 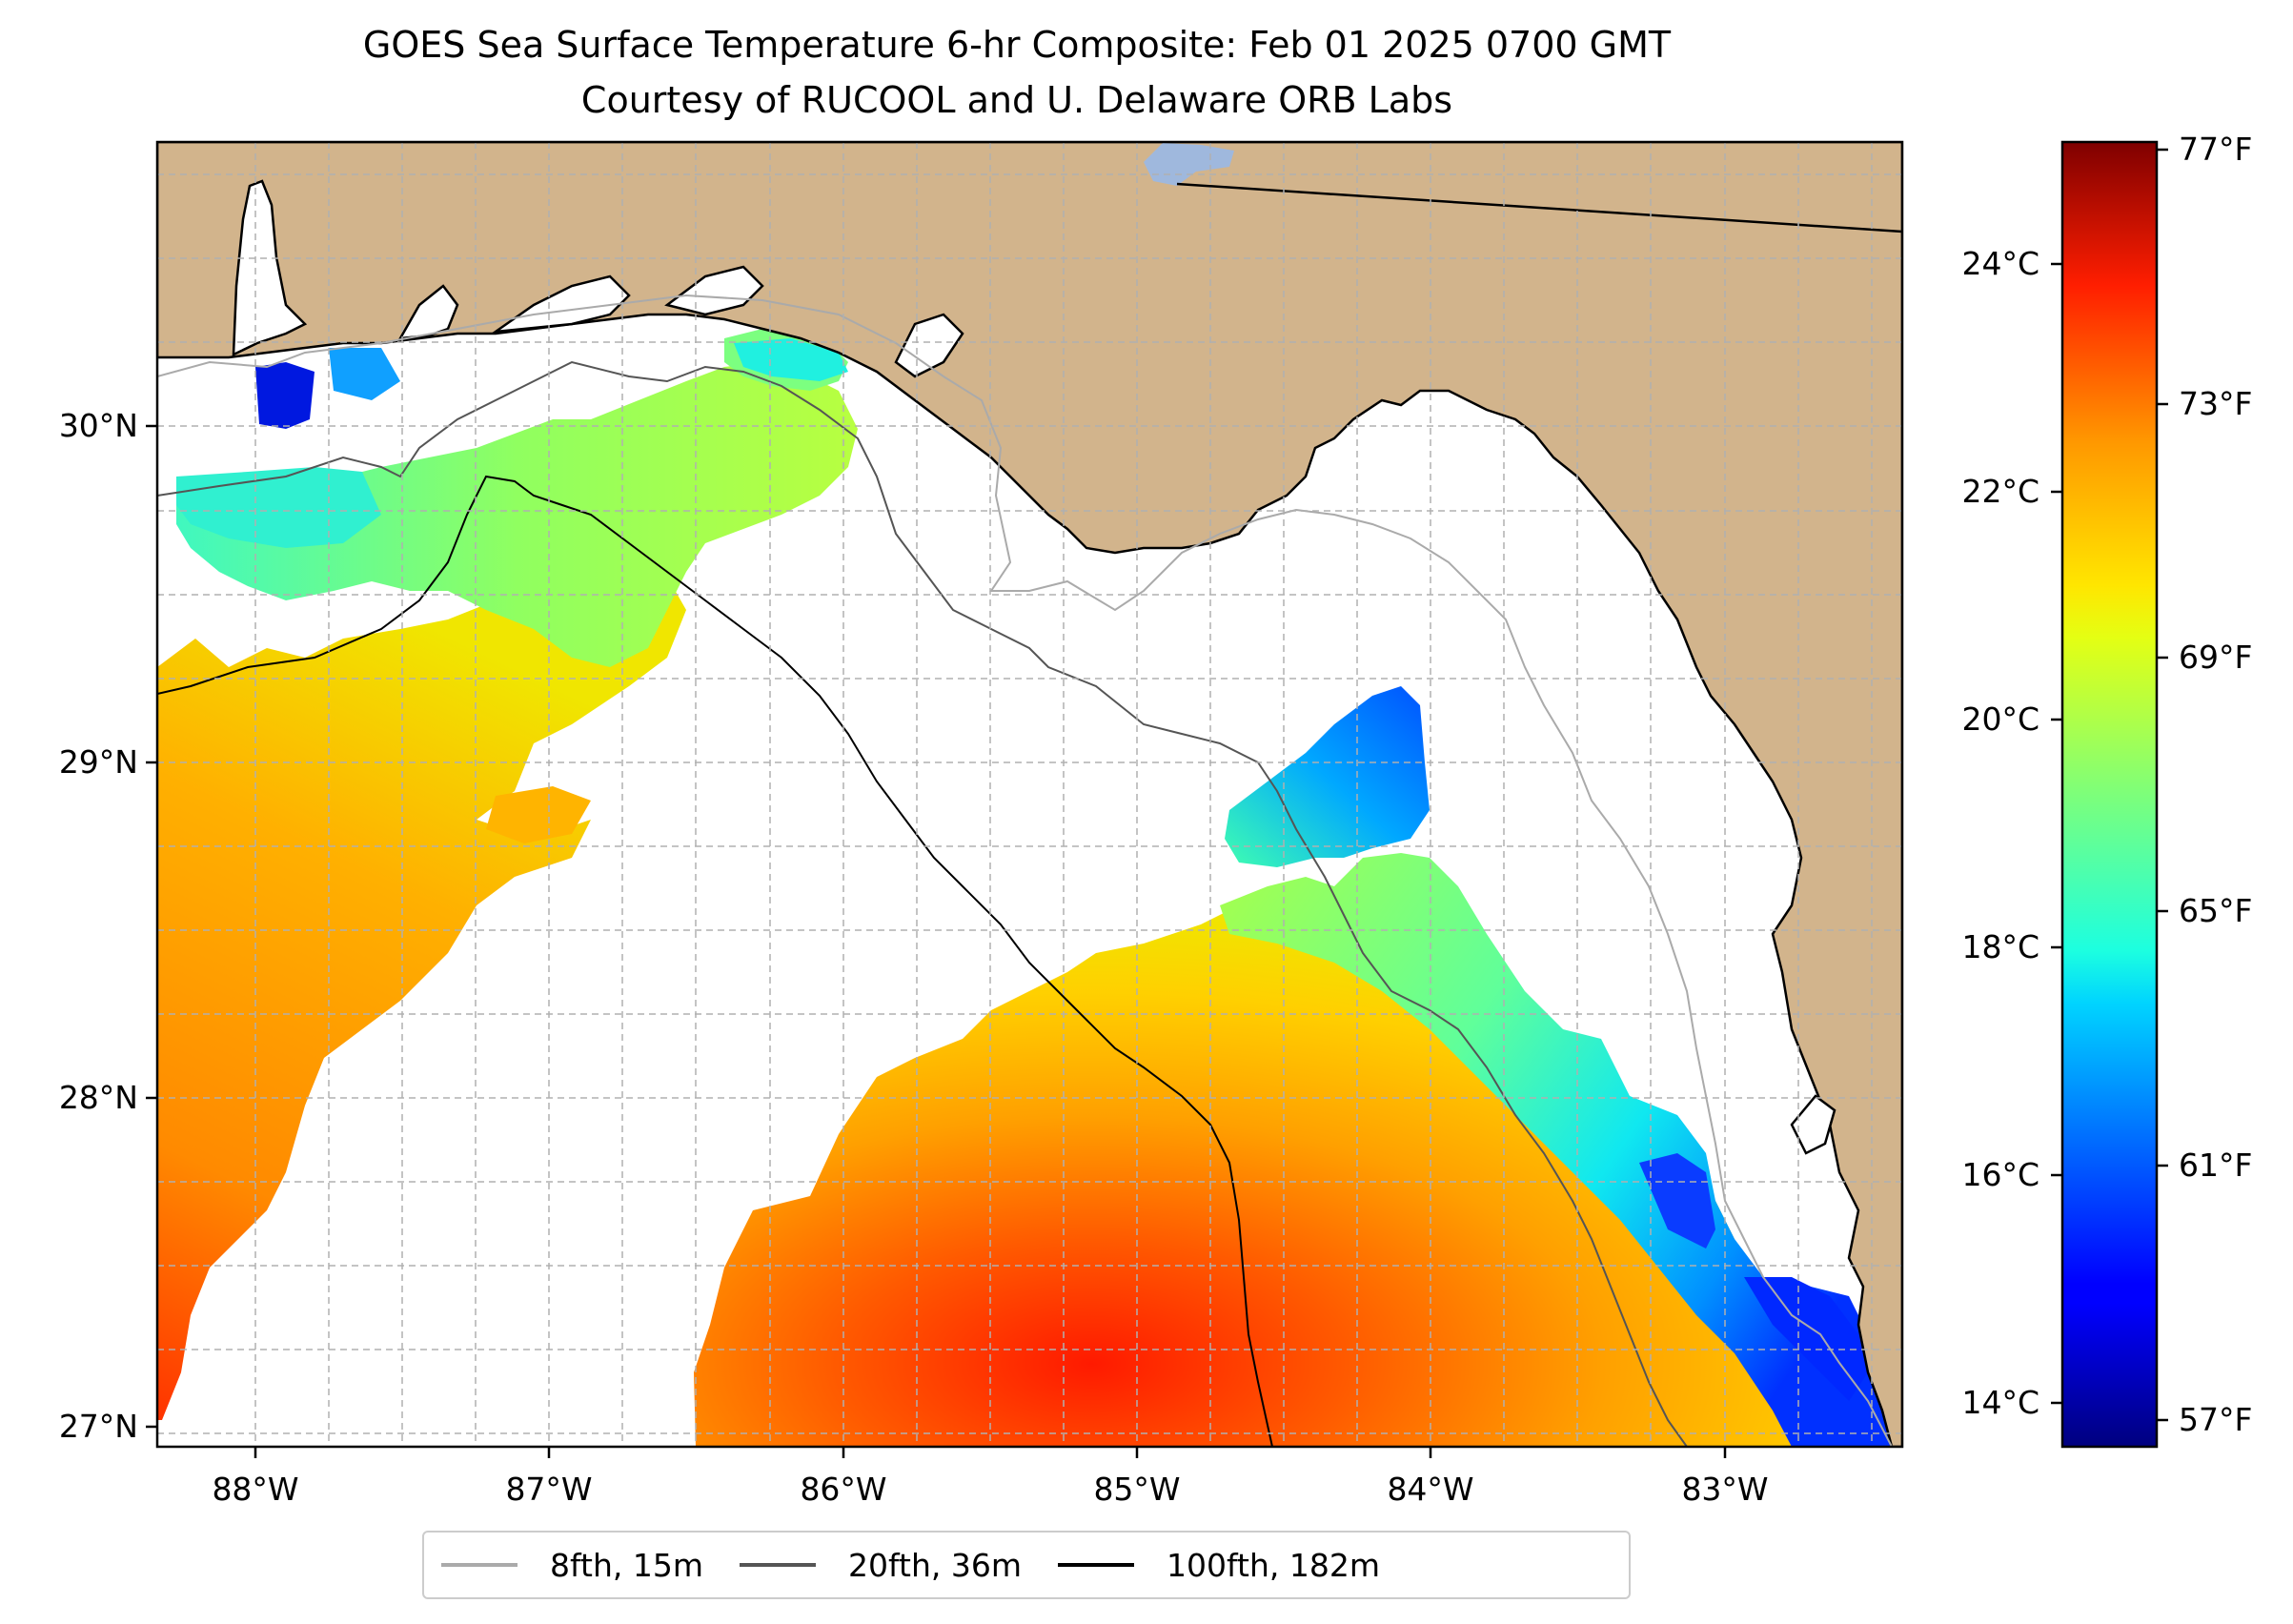 What do you see at coordinates (517, 514) in the screenshot?
I see `sst-northwest-field` at bounding box center [517, 514].